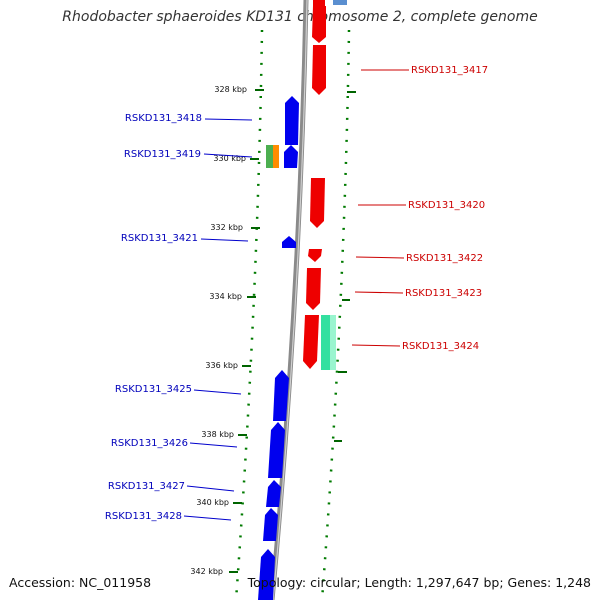 This screenshot has height=600, width=600. I want to click on gene-label-forward: RSKD131_3425, so click(153, 389).